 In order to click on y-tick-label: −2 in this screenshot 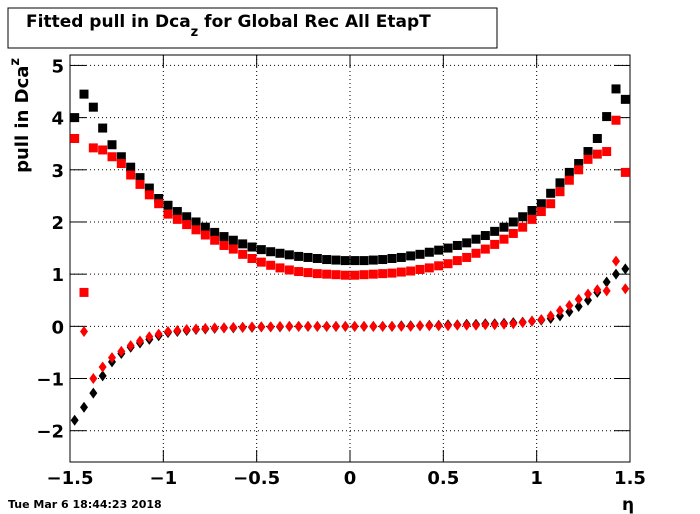, I will do `click(50, 432)`.